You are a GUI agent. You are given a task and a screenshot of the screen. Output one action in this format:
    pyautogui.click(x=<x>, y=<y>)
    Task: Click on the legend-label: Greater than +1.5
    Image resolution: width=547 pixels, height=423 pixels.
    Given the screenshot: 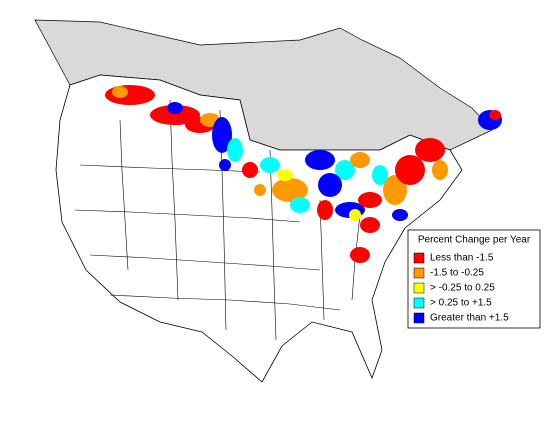 What is the action you would take?
    pyautogui.click(x=469, y=318)
    